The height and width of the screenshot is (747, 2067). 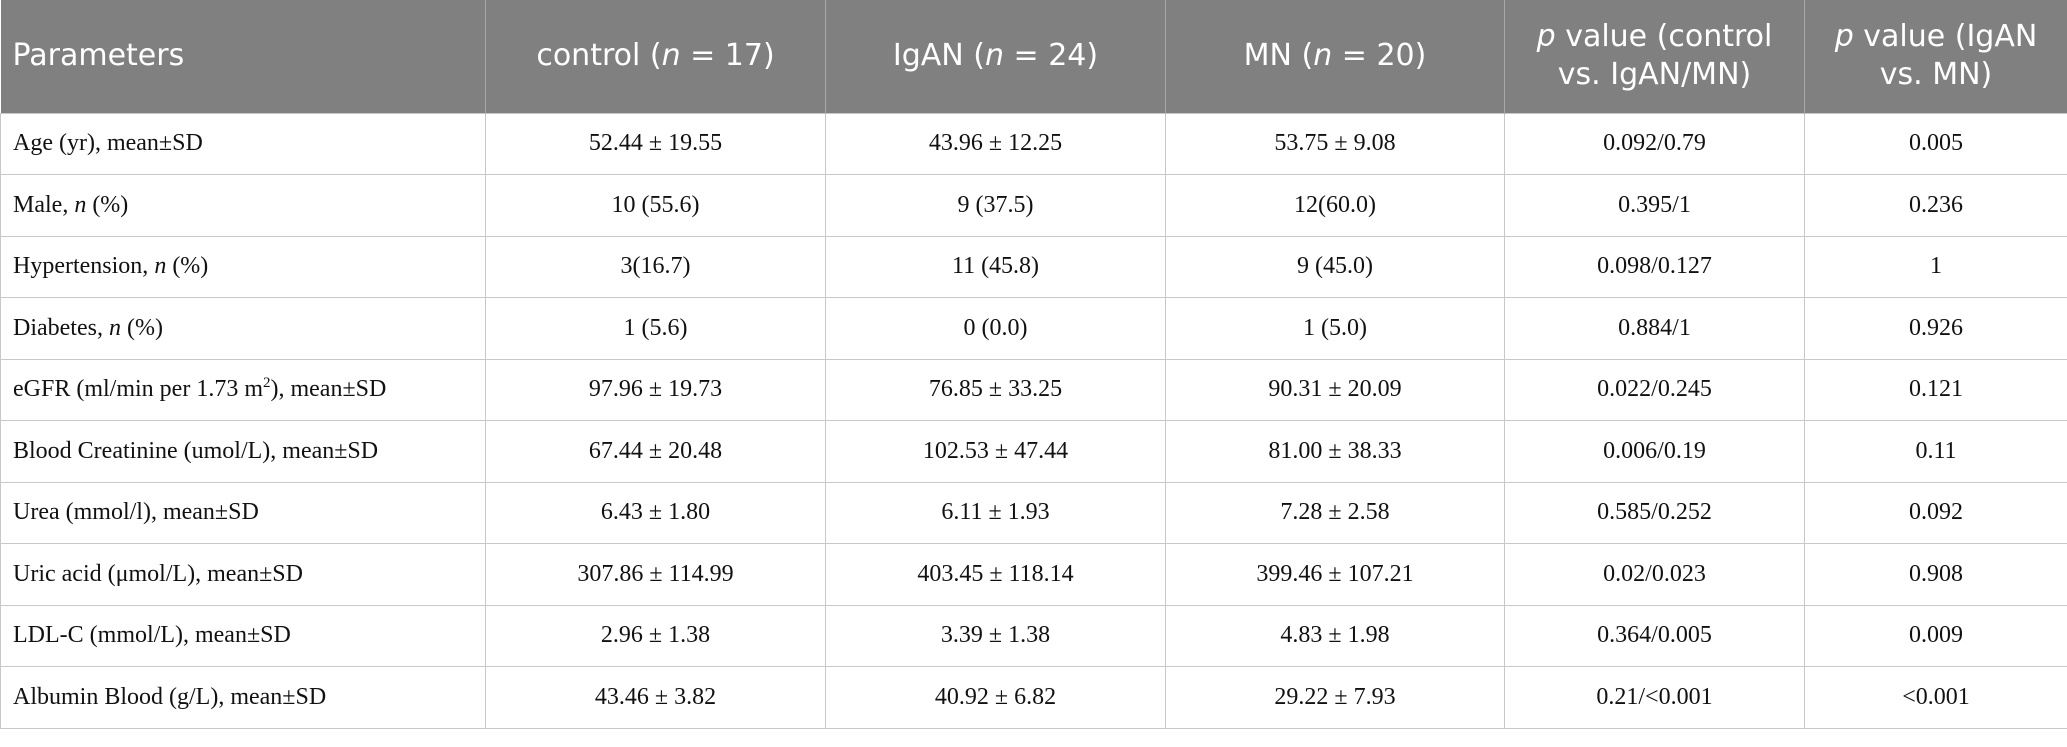 I want to click on row-label: Blood Creatinine (umol/L), mean±SD, so click(x=243, y=451).